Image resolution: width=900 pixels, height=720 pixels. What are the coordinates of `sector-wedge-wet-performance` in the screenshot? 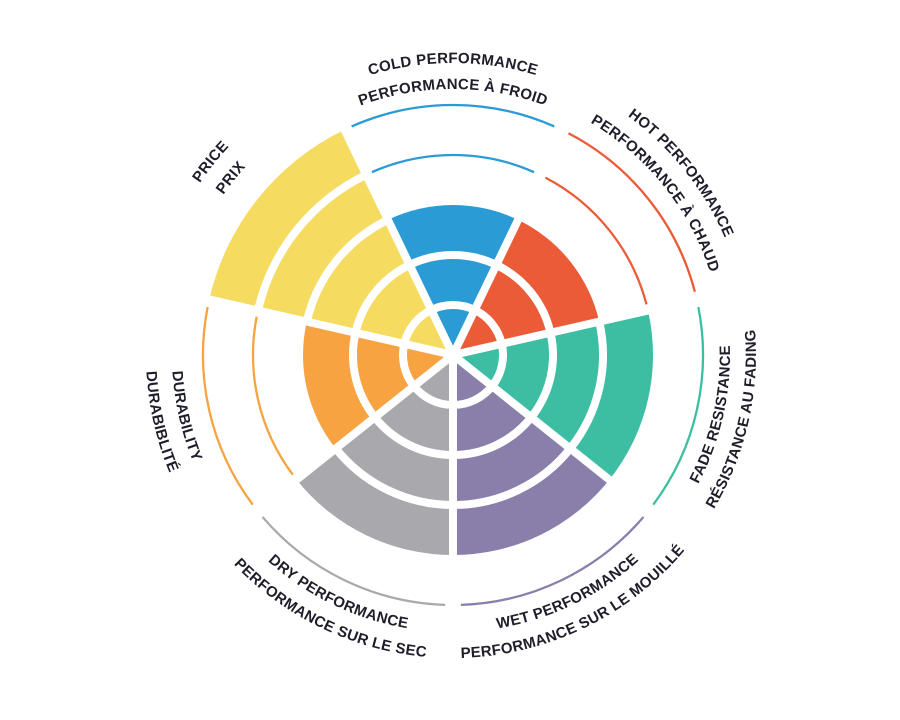 It's located at (531, 455).